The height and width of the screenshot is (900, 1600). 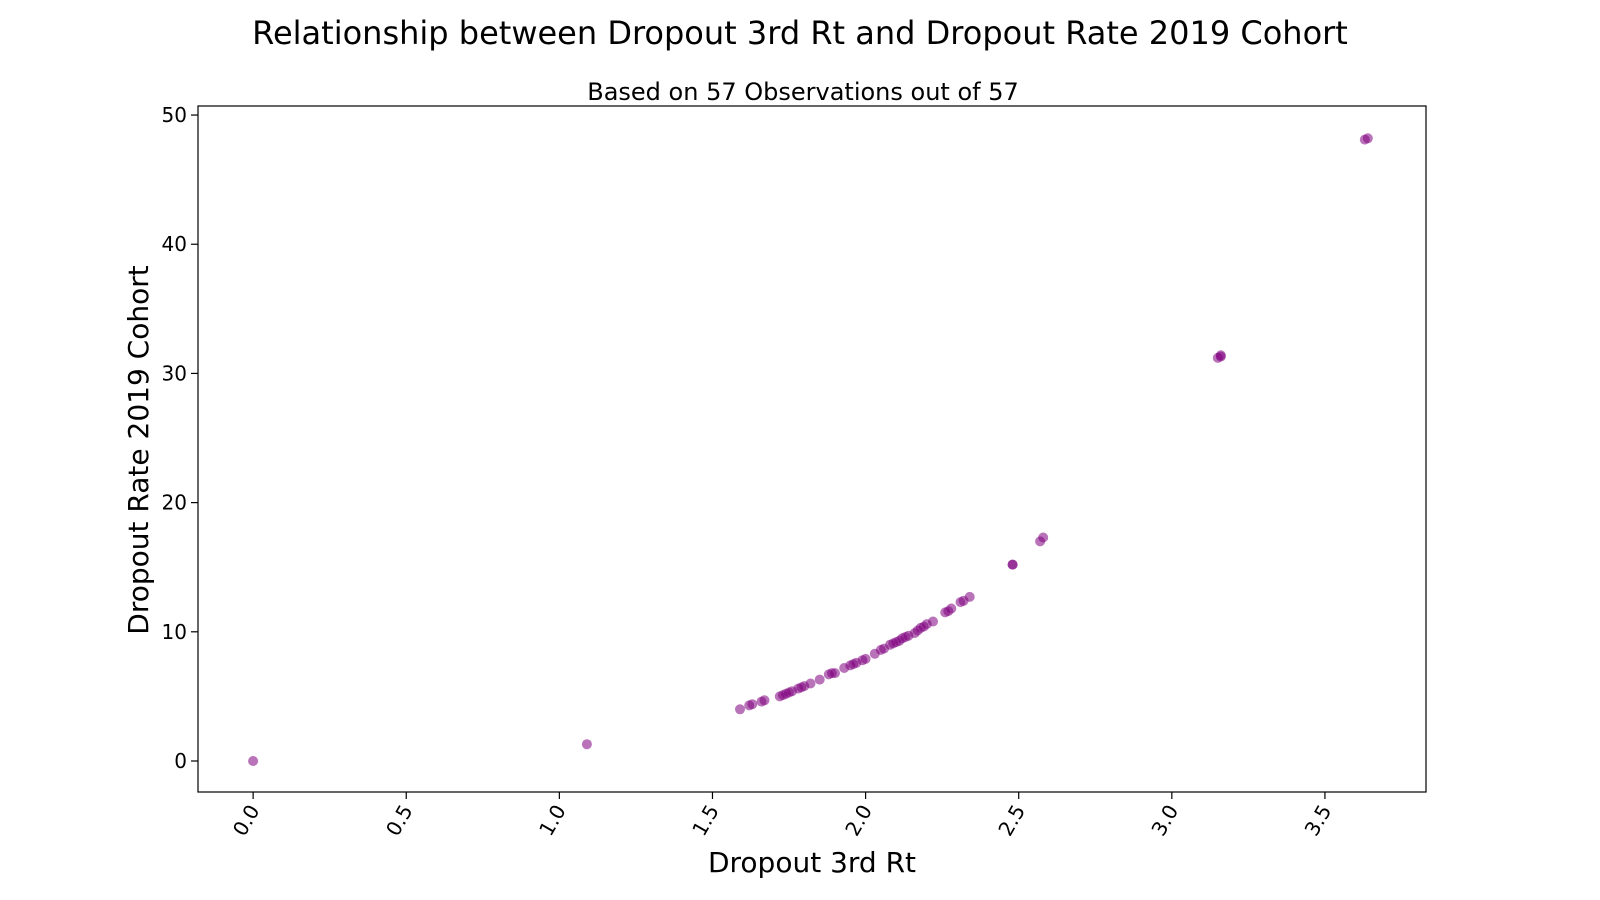 What do you see at coordinates (1318, 821) in the screenshot?
I see `x-tick-label: 3.5` at bounding box center [1318, 821].